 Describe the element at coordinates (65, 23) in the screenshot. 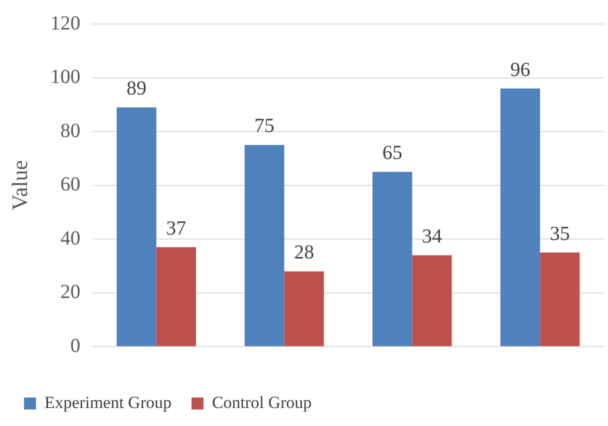

I see `y-tick-label: 120` at that location.